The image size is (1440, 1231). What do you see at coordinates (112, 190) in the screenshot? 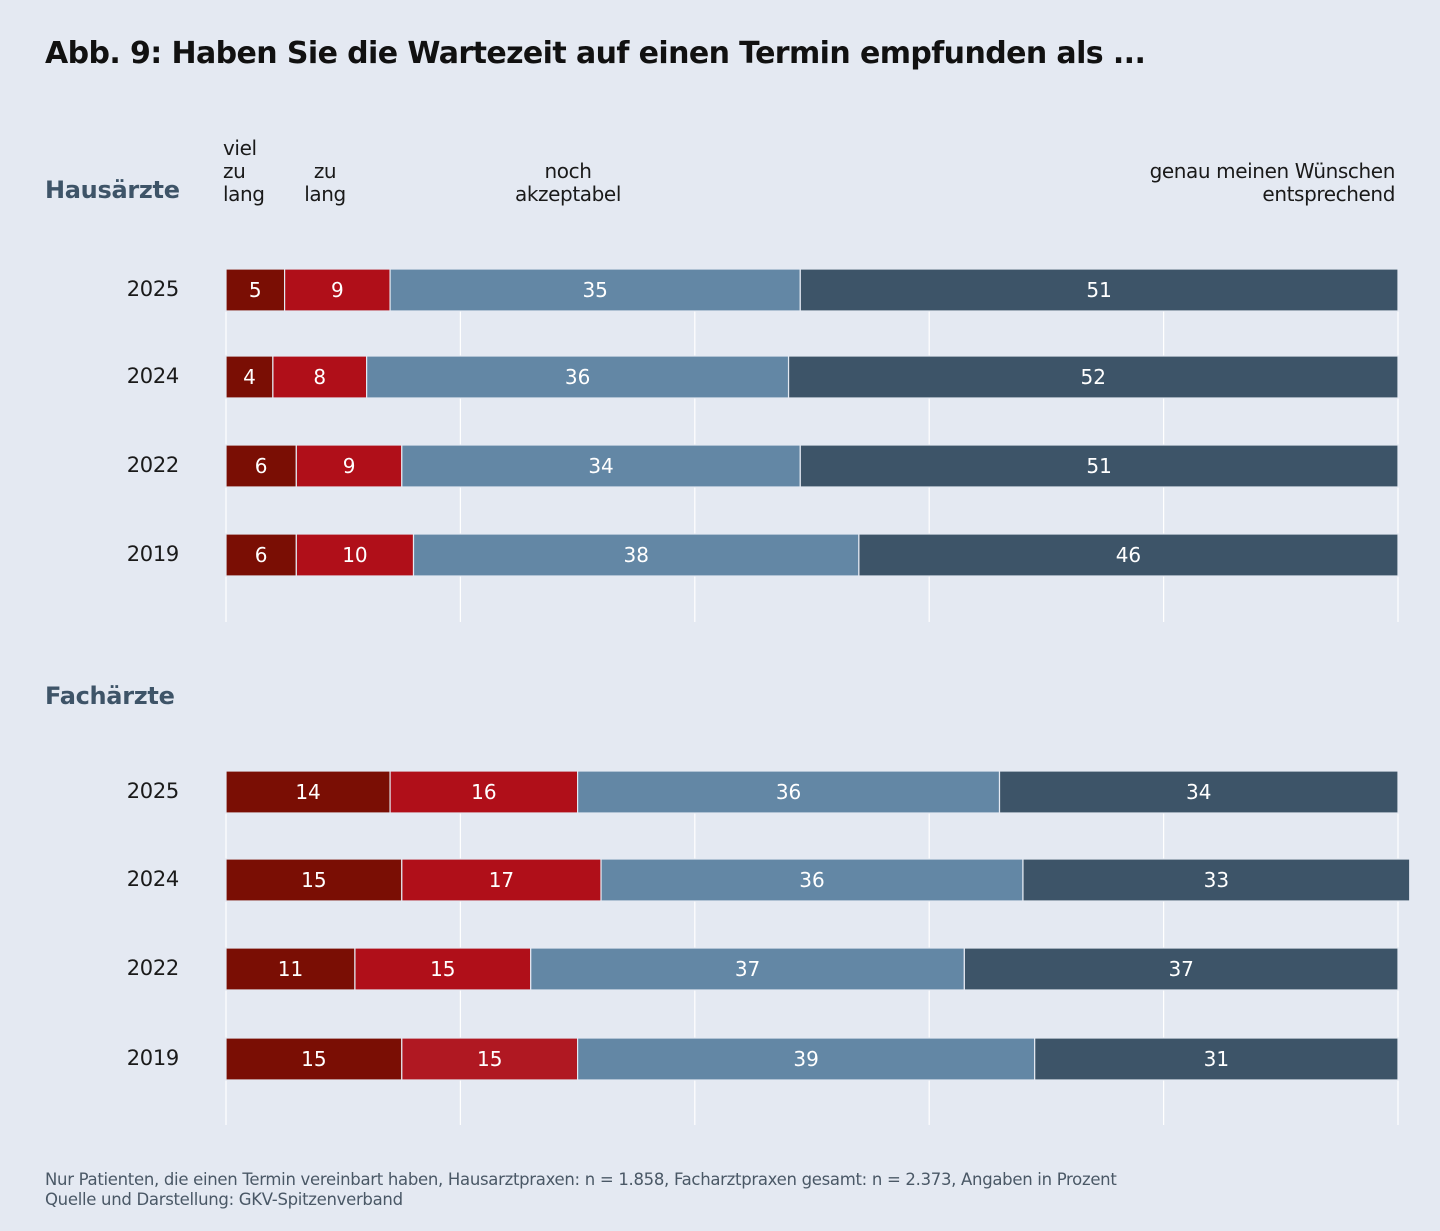
I see `group-label-hausaerzte: Hausärzte` at bounding box center [112, 190].